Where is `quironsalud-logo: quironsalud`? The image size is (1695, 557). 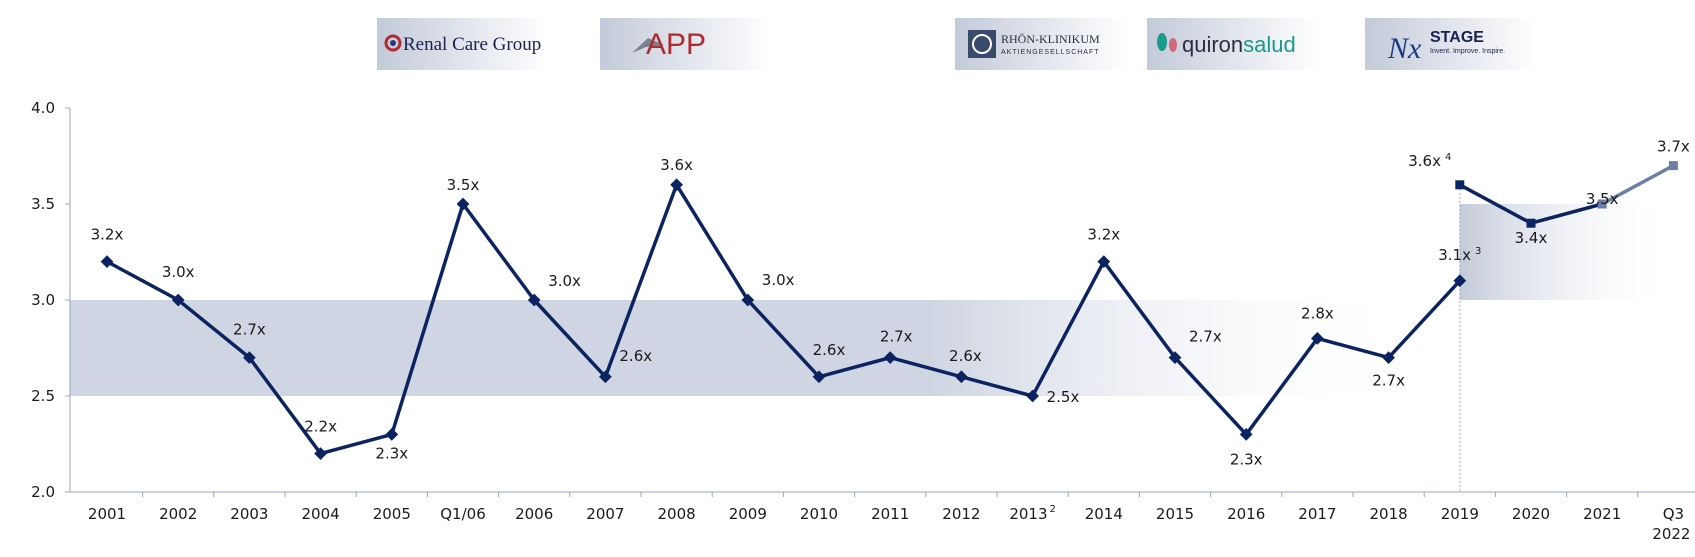
quironsalud-logo: quironsalud is located at coordinates (1233, 44).